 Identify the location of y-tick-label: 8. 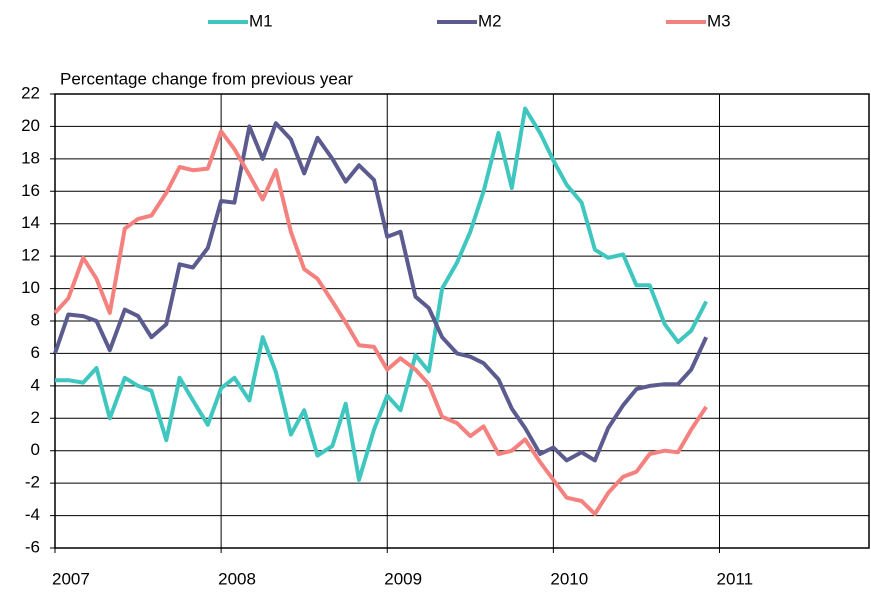
(35, 319).